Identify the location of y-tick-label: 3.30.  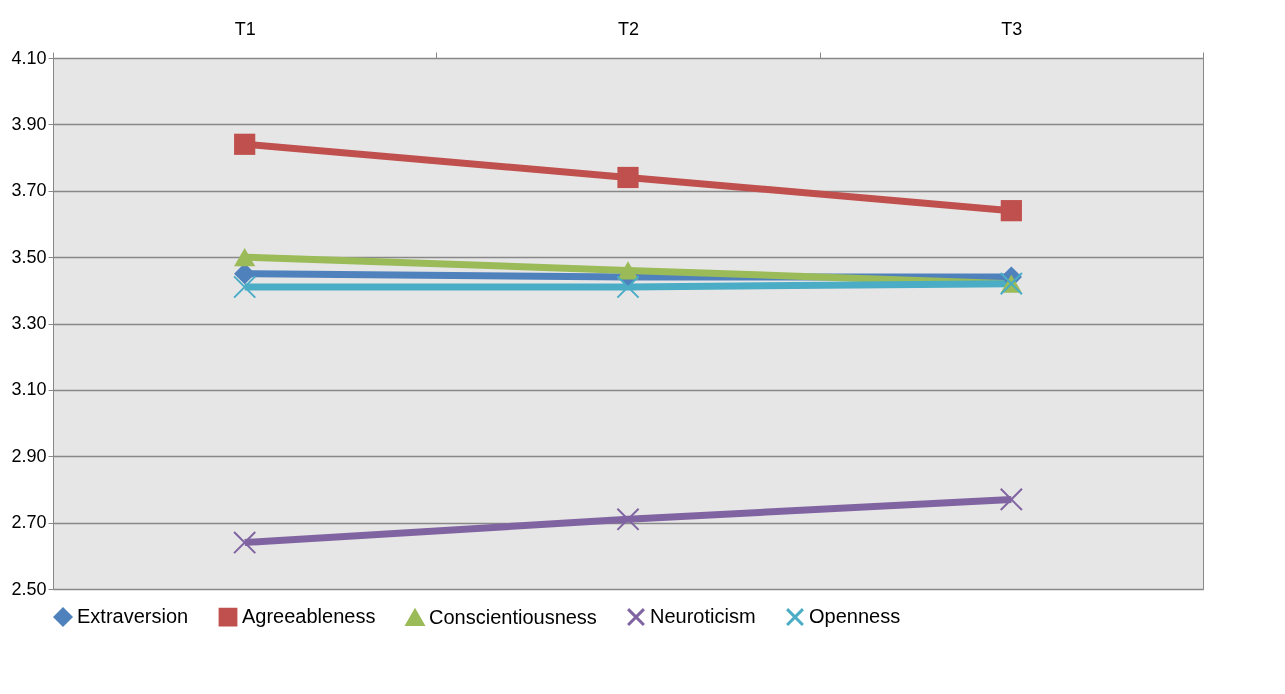
(29, 323).